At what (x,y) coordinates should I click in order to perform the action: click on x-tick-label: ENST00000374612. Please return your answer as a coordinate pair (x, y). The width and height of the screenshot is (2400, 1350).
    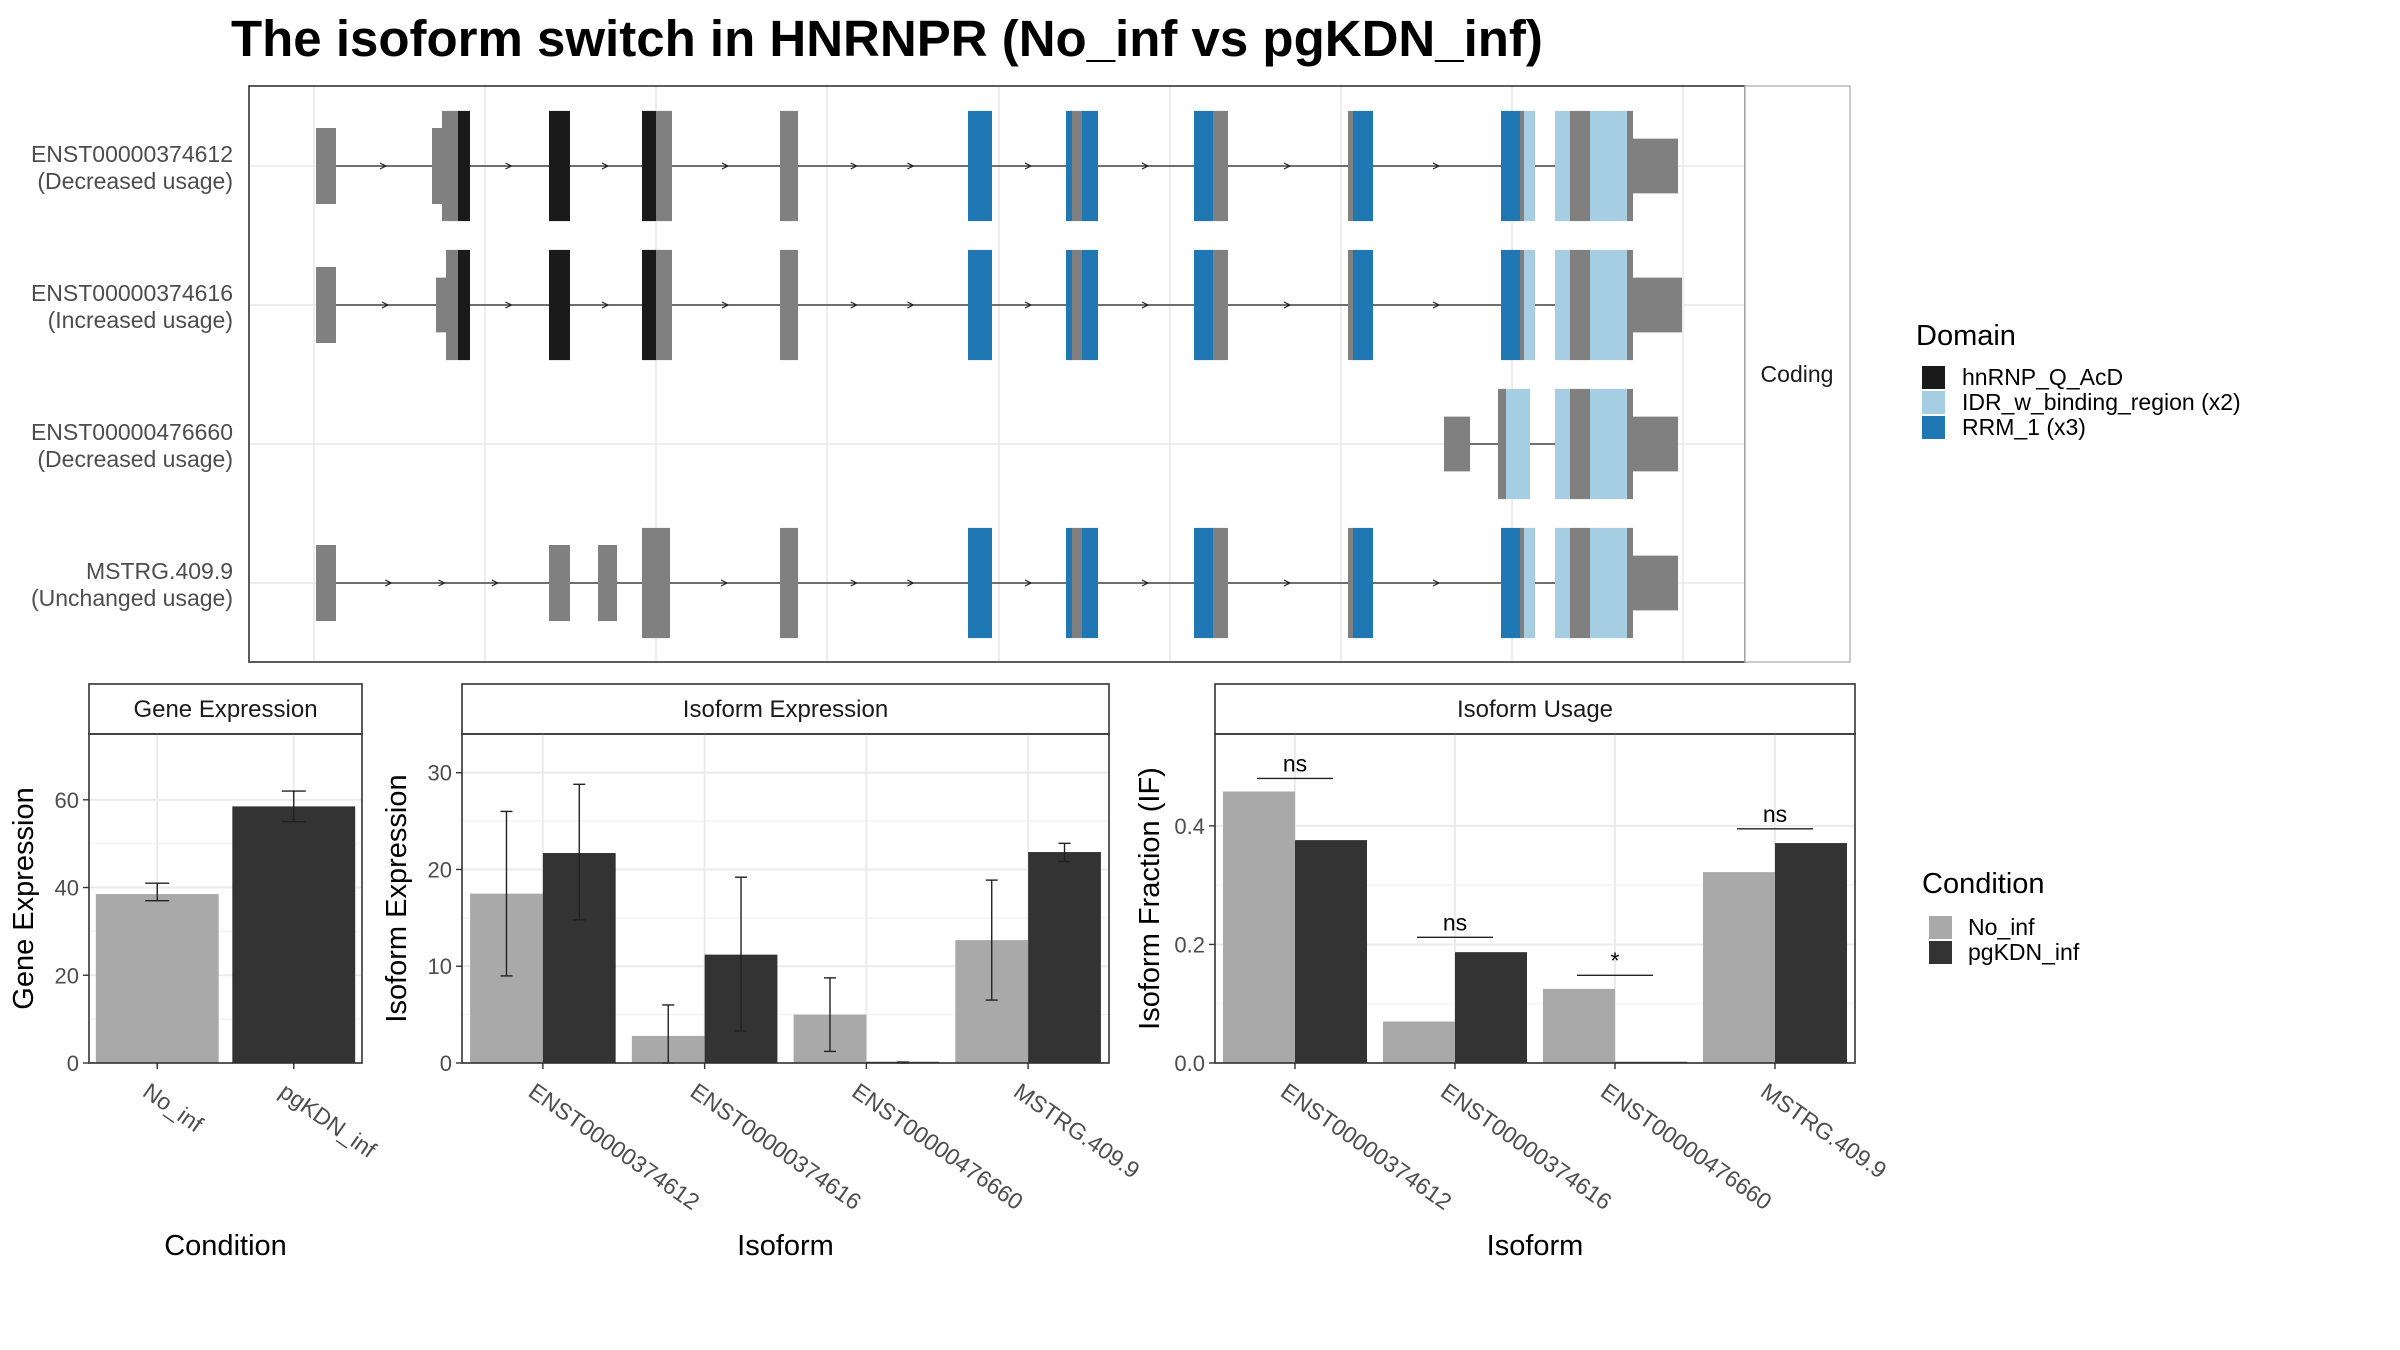
    Looking at the image, I should click on (1366, 1146).